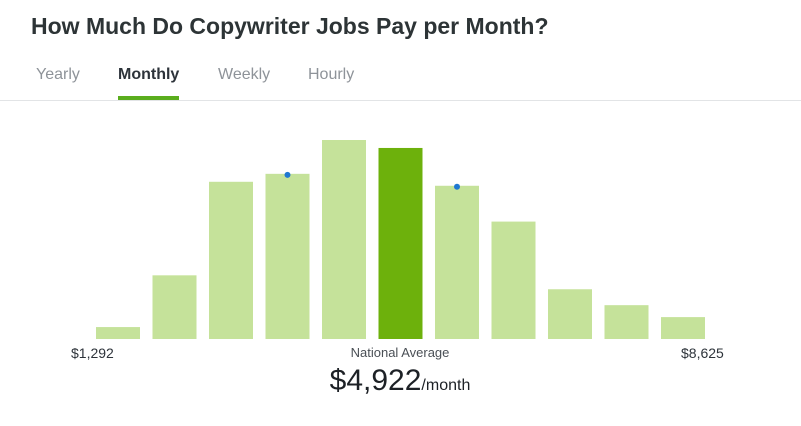 The width and height of the screenshot is (801, 426). What do you see at coordinates (92, 353) in the screenshot?
I see `range-min-label: $1,292` at bounding box center [92, 353].